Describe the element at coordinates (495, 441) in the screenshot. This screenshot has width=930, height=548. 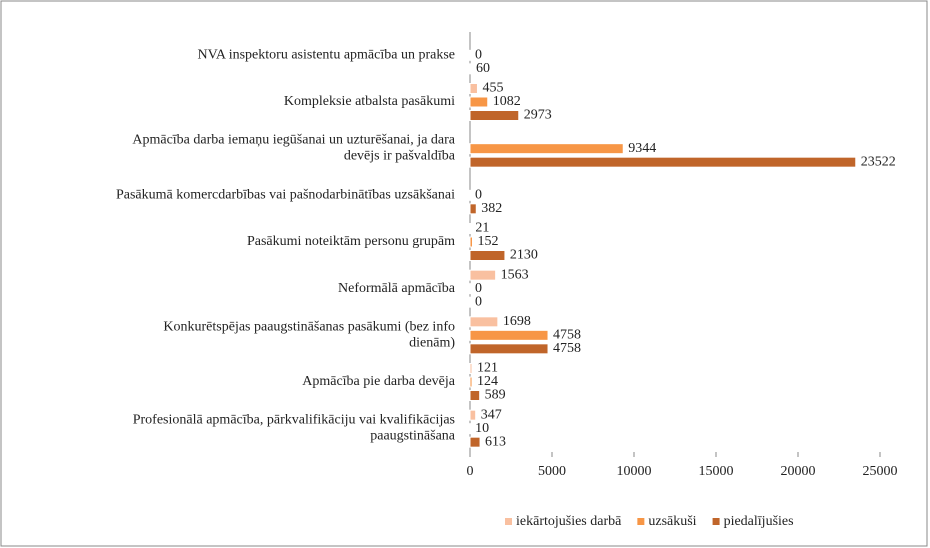
I see `data-label: 613` at that location.